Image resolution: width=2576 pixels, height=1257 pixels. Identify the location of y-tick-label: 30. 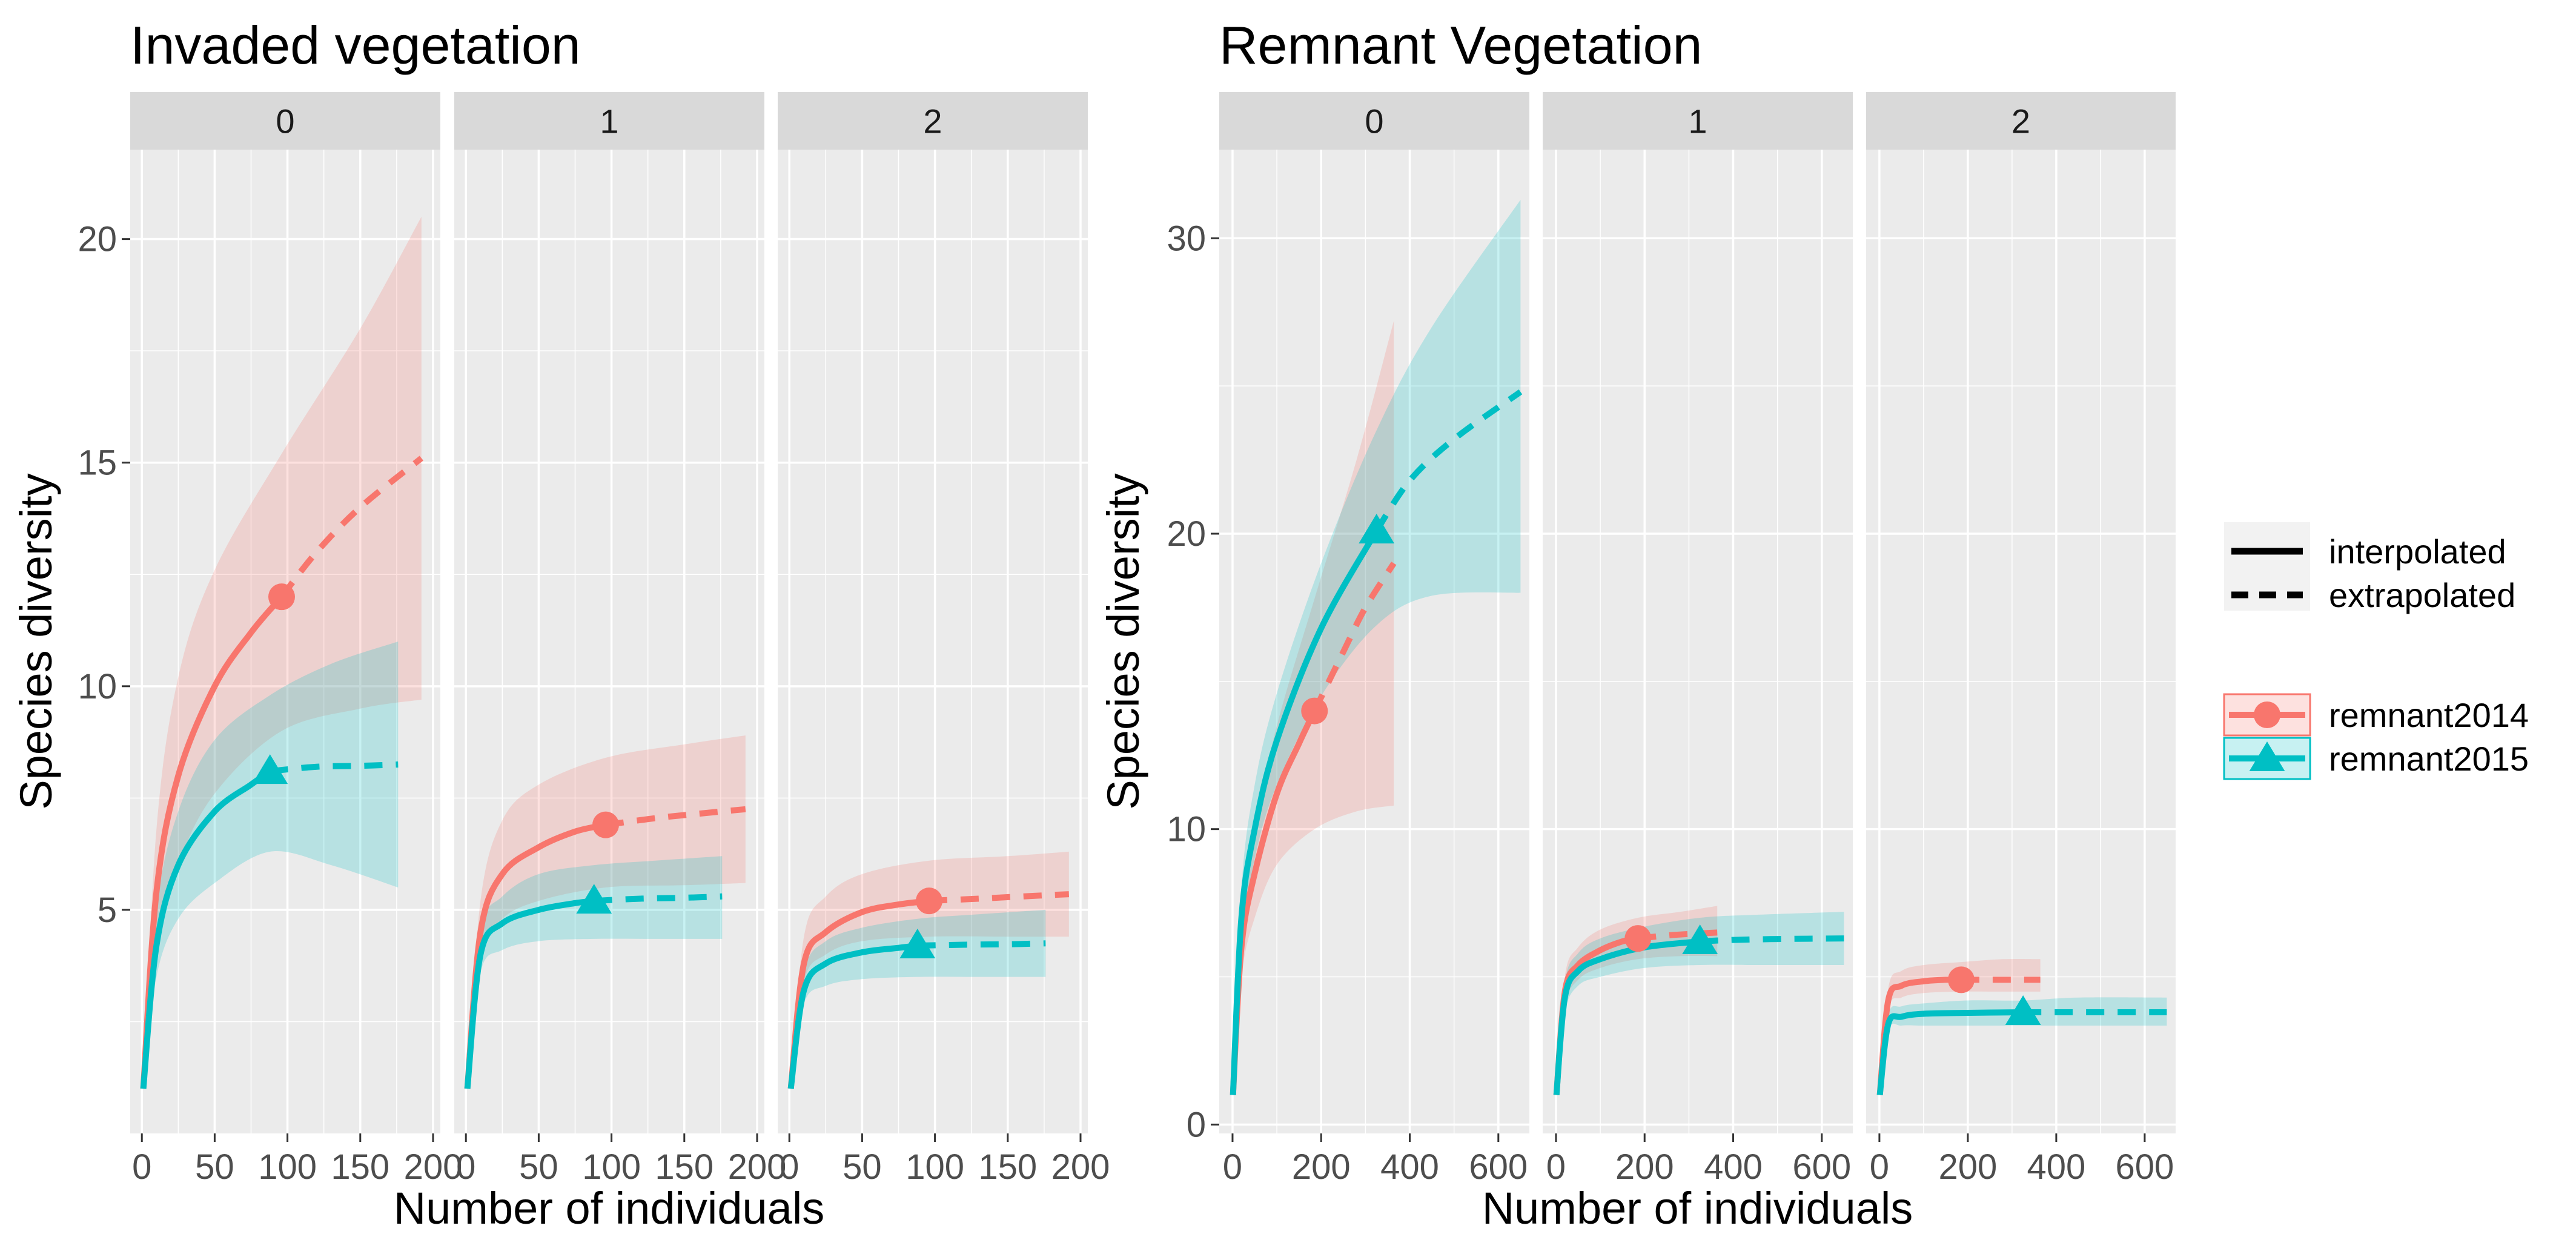
(1186, 238).